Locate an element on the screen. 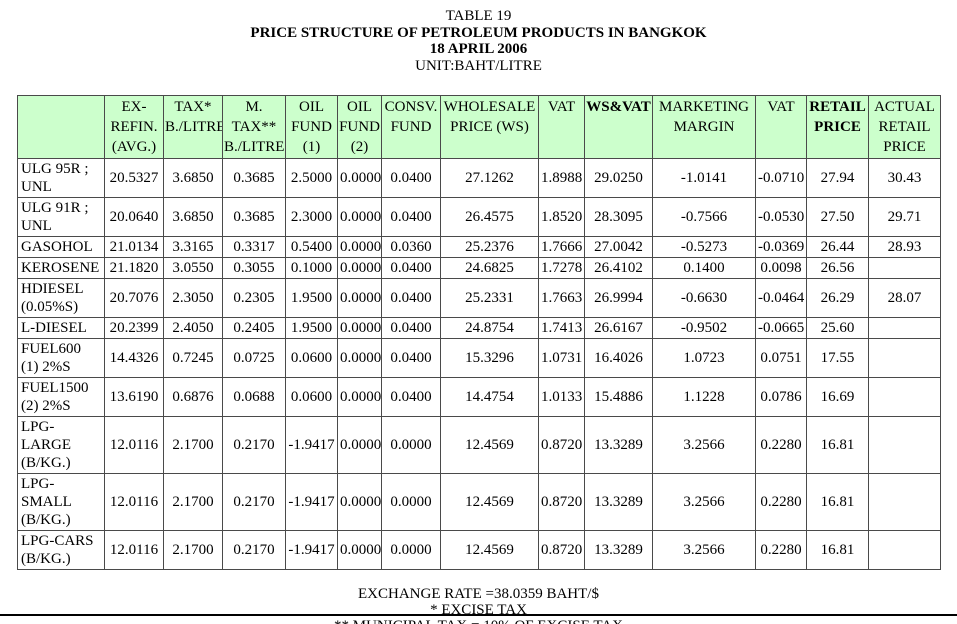 The width and height of the screenshot is (957, 624). data-cell: 13.6190 is located at coordinates (134, 397).